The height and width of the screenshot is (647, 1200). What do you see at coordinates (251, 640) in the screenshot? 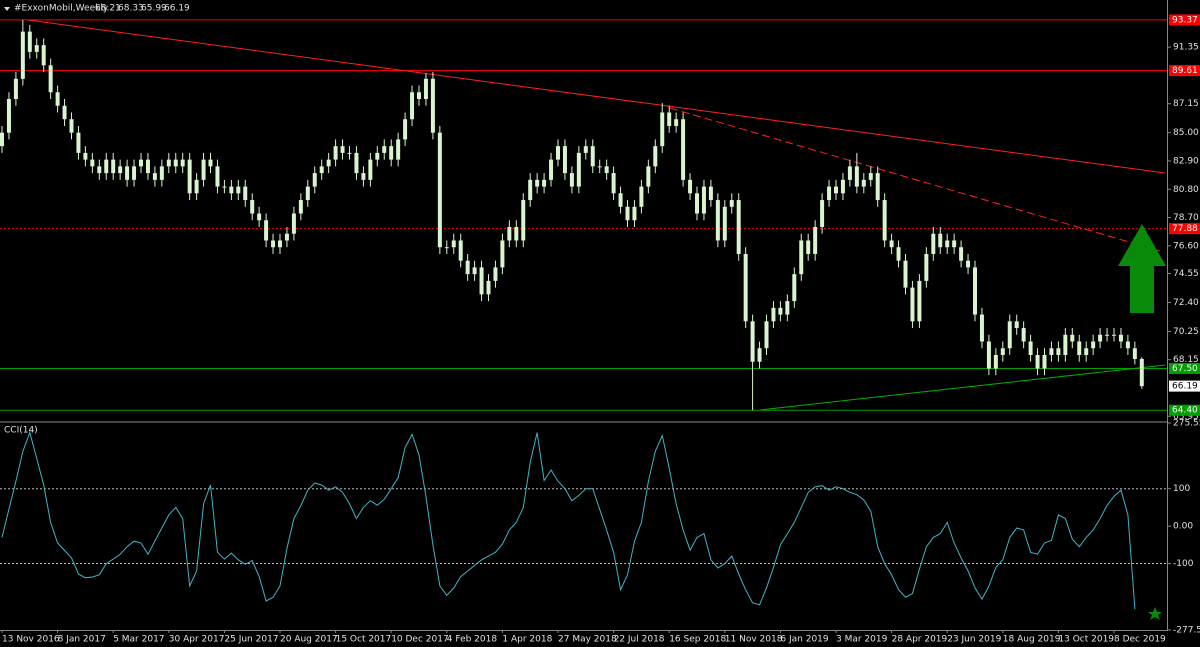
I see `x-tick-label: 25 Jun 2017` at bounding box center [251, 640].